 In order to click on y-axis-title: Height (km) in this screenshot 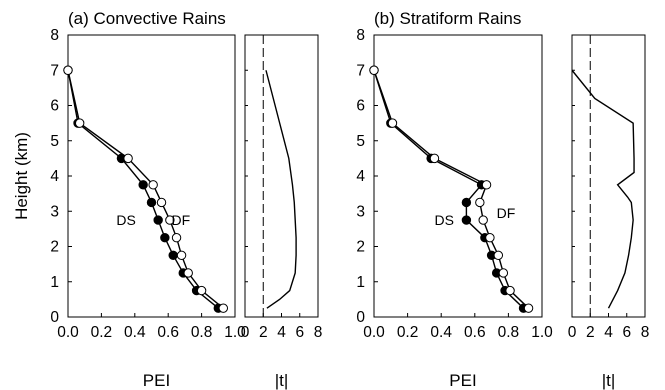, I will do `click(21, 176)`.